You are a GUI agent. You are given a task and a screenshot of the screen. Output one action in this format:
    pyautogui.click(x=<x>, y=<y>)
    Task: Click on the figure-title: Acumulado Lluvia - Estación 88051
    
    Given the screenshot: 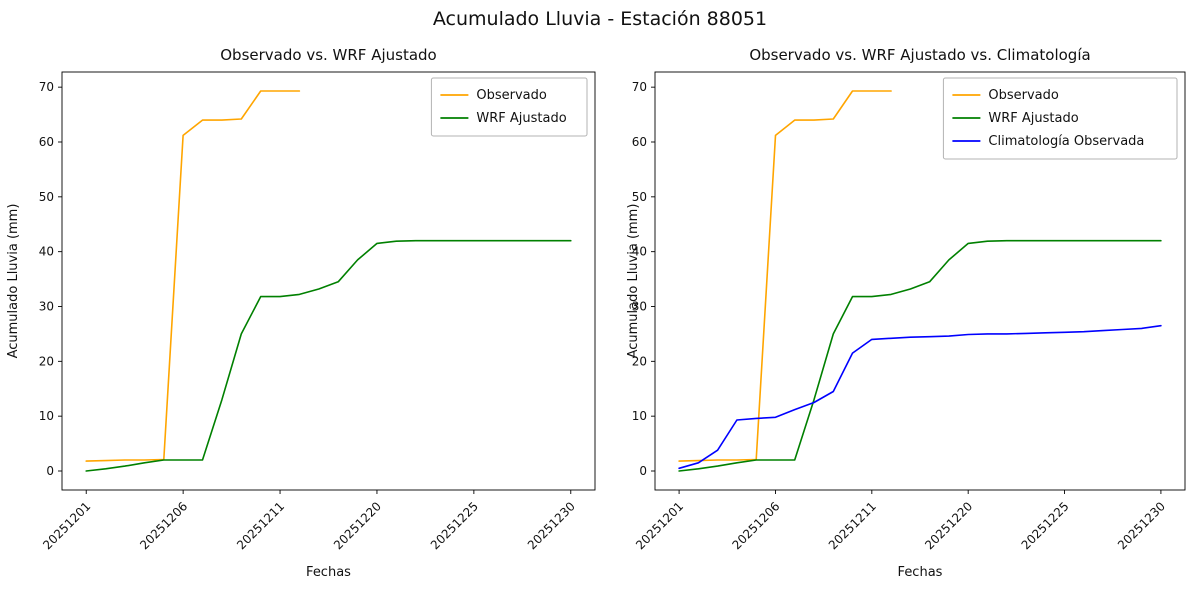 What is the action you would take?
    pyautogui.click(x=600, y=19)
    